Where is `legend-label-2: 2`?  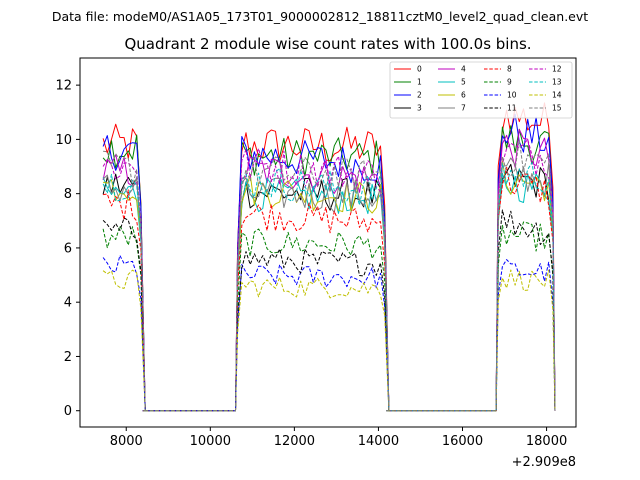
legend-label-2: 2 is located at coordinates (419, 95).